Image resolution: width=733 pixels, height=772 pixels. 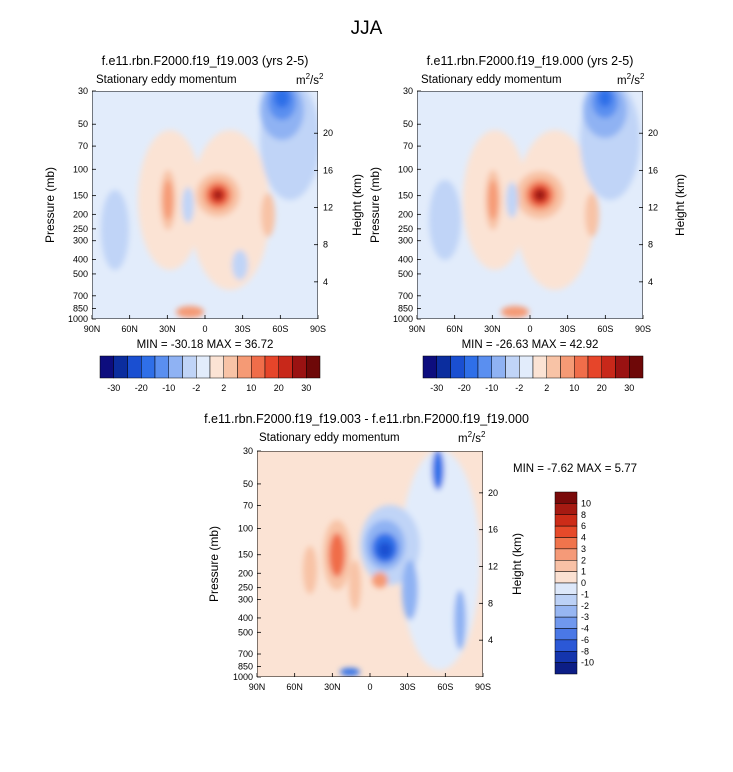 What do you see at coordinates (517, 564) in the screenshot?
I see `panel-3-ylabel-right: Height (km)` at bounding box center [517, 564].